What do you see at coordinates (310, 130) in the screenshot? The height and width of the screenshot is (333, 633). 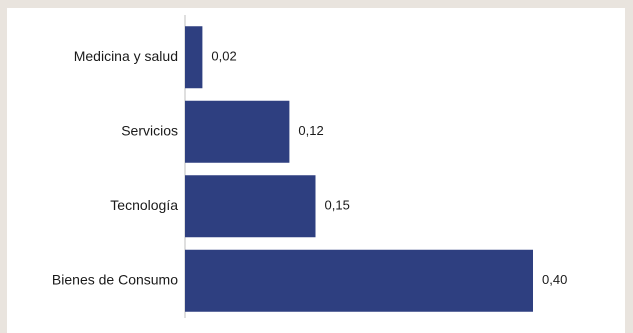 I see `data-label: 0,12` at bounding box center [310, 130].